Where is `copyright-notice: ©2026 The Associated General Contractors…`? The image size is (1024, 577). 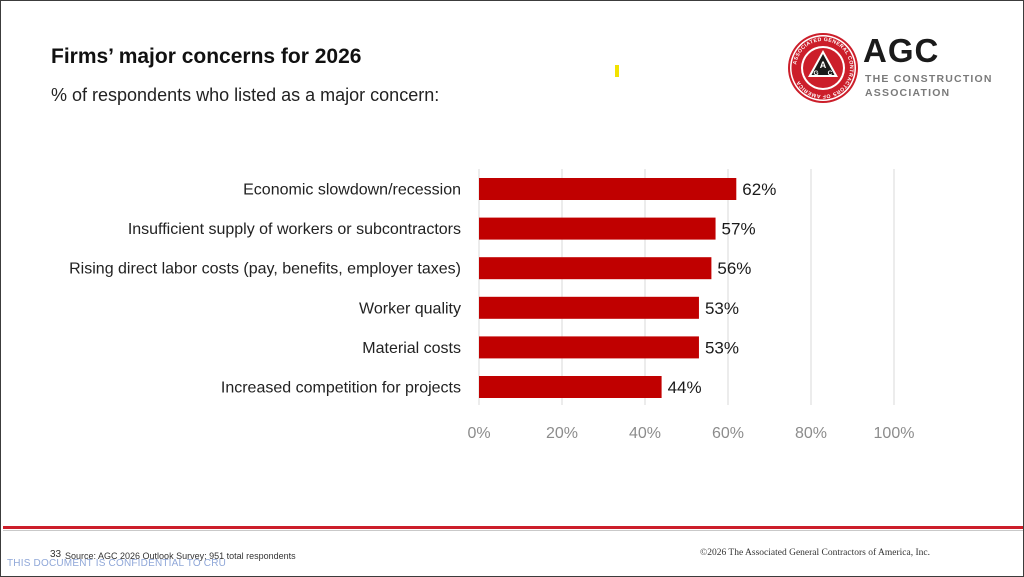
copyright-notice: ©2026 The Associated General Contractors… is located at coordinates (815, 553).